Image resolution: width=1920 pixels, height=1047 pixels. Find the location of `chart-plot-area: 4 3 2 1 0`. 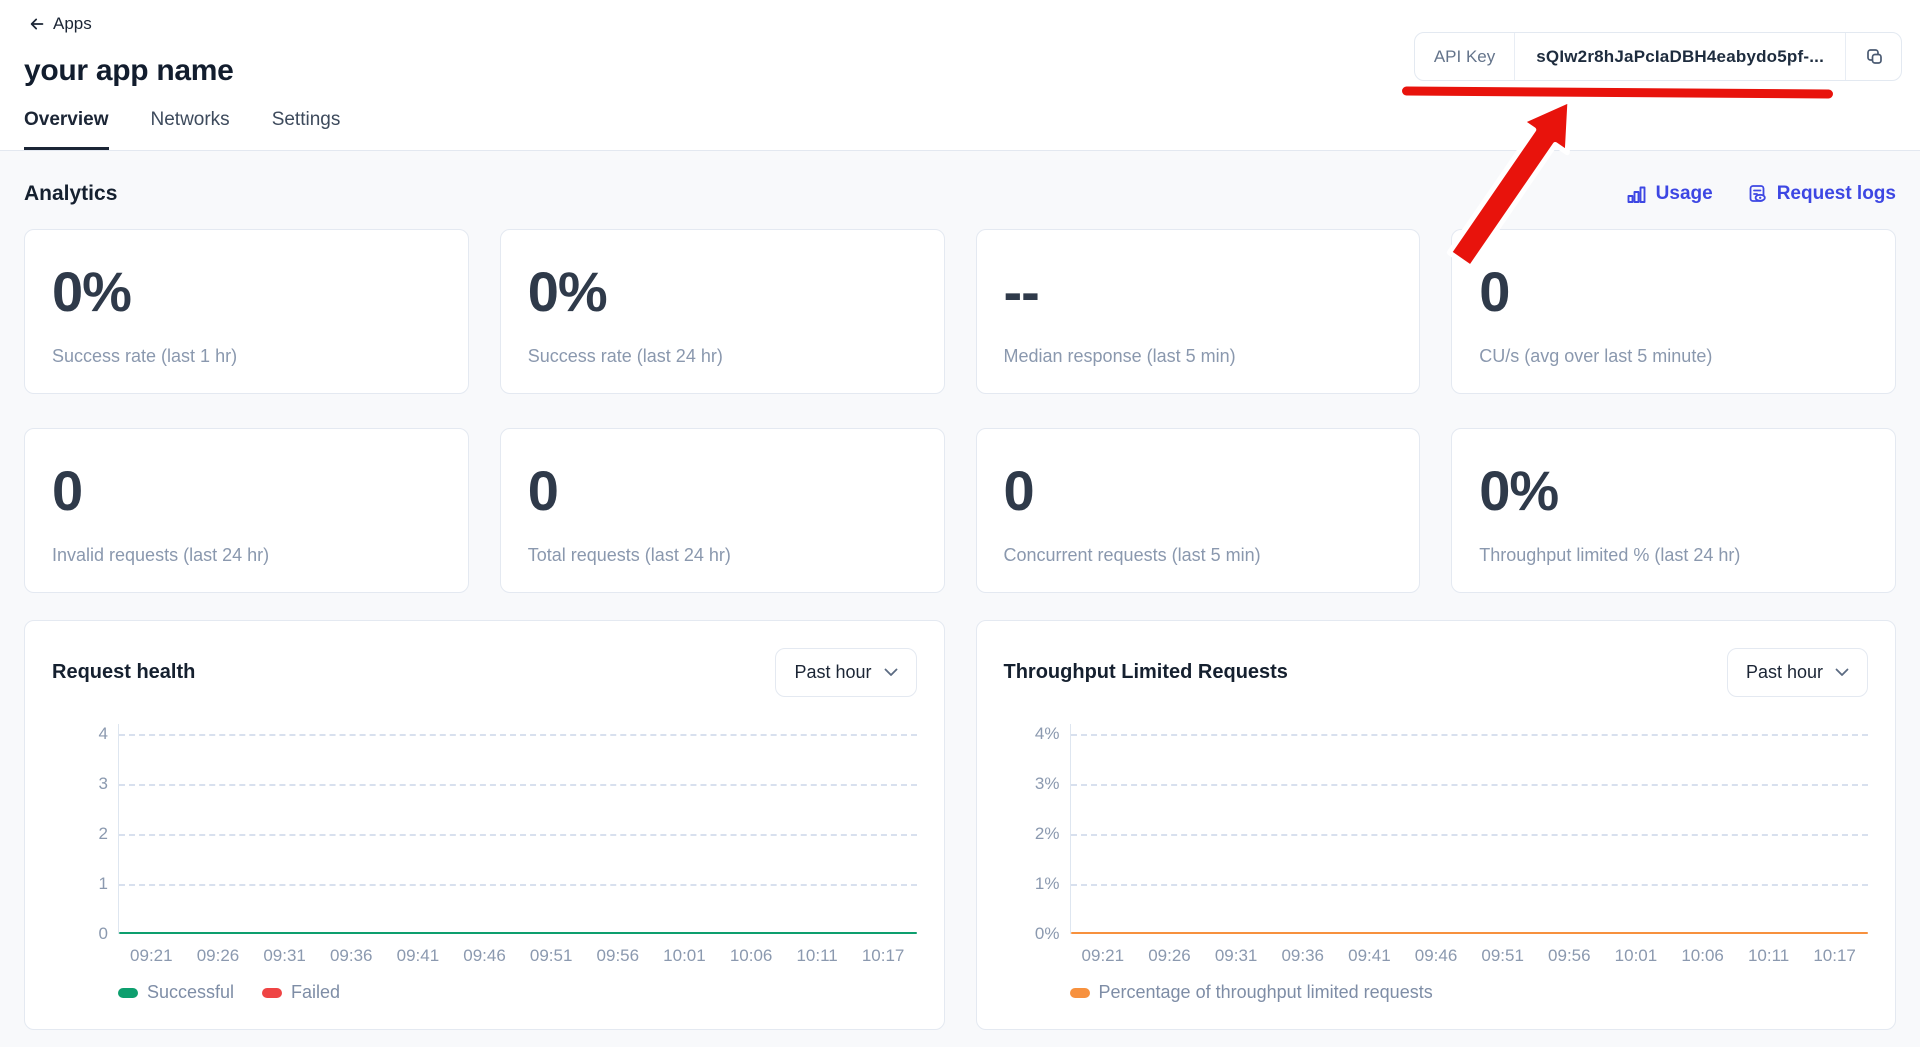

chart-plot-area: 4 3 2 1 0 is located at coordinates (484, 833).